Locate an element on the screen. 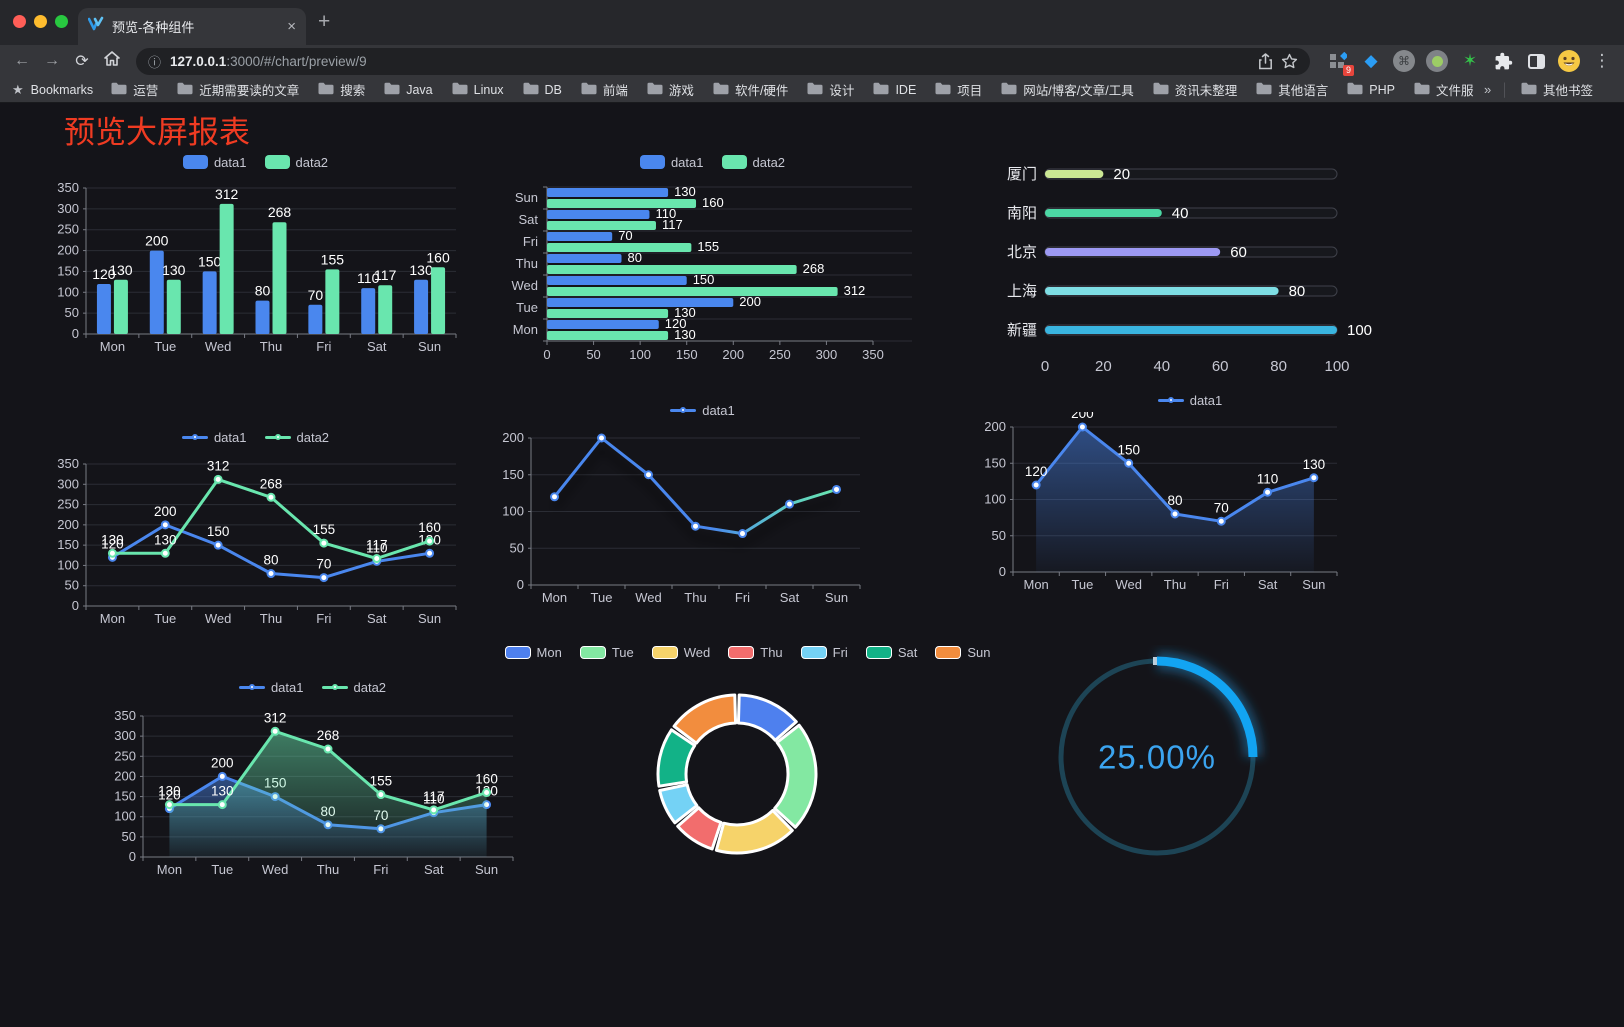  bookmark-folder: IDE is located at coordinates (894, 90).